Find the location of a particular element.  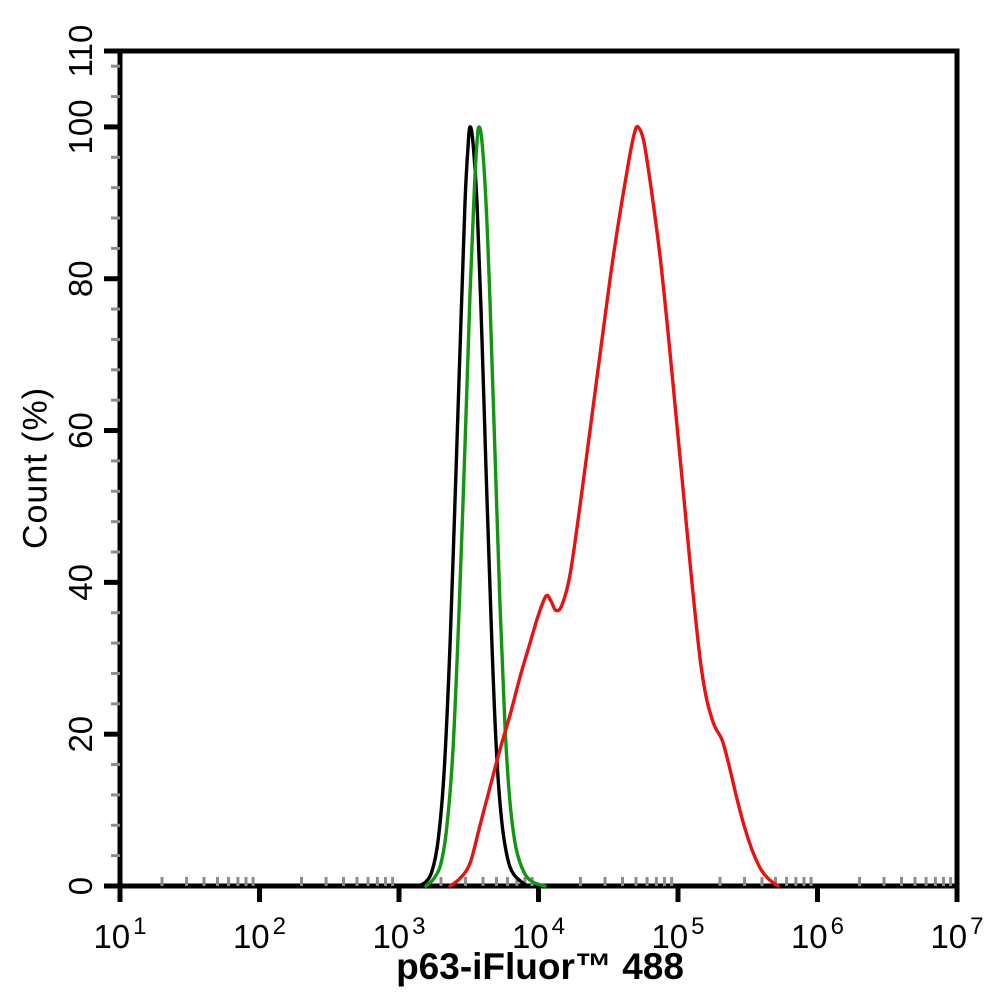

x-tick-label: 10 5 is located at coordinates (677, 934).